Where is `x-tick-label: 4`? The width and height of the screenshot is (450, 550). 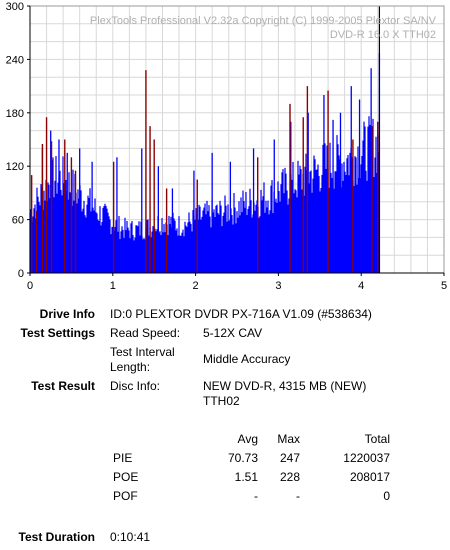
x-tick-label: 4 is located at coordinates (361, 286).